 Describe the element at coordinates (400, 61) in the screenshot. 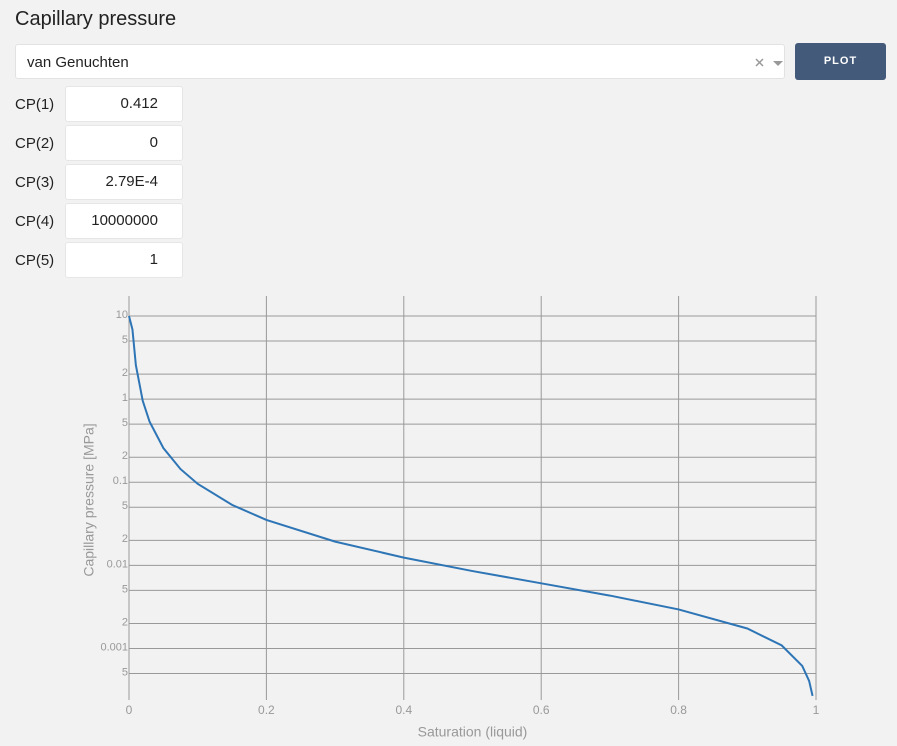

I see `model-select: van Genuchten` at that location.